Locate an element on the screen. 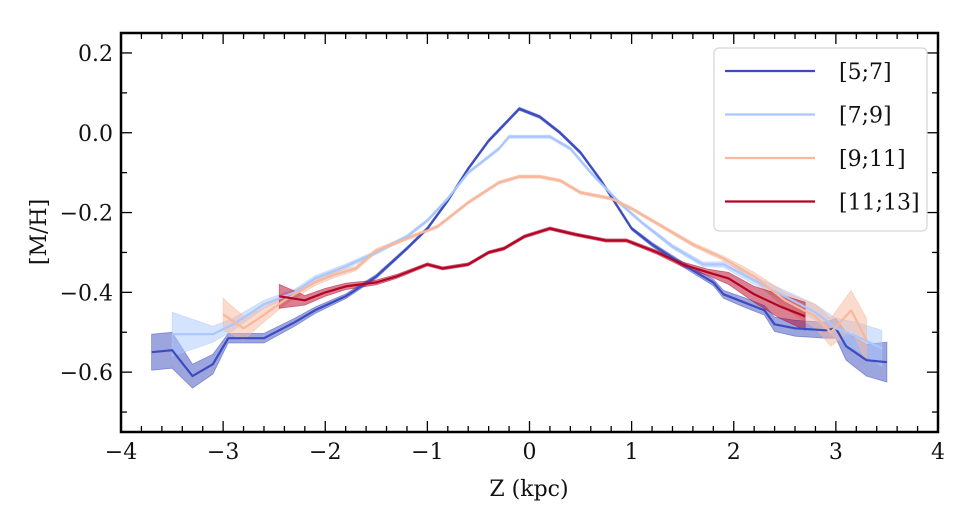 The image size is (974, 508). legend-label-0: [5;7] is located at coordinates (865, 72).